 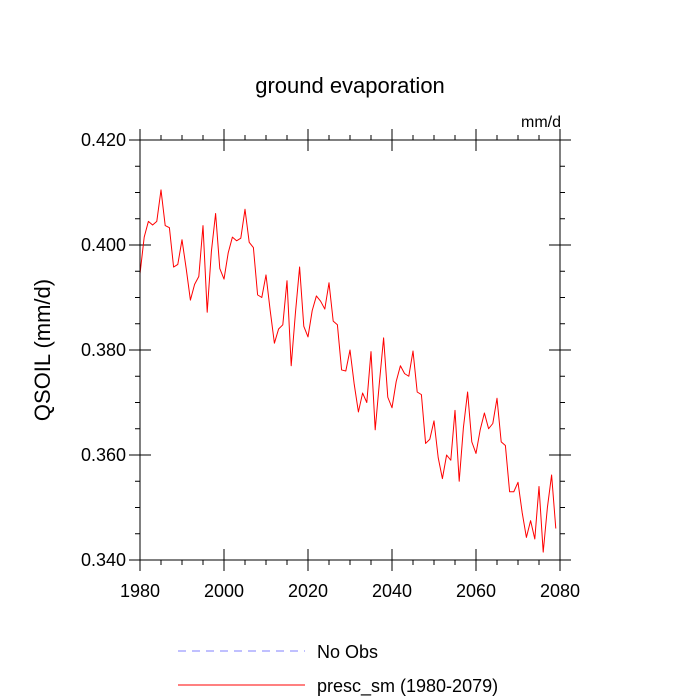 What do you see at coordinates (560, 591) in the screenshot?
I see `x-tick-label: 2080` at bounding box center [560, 591].